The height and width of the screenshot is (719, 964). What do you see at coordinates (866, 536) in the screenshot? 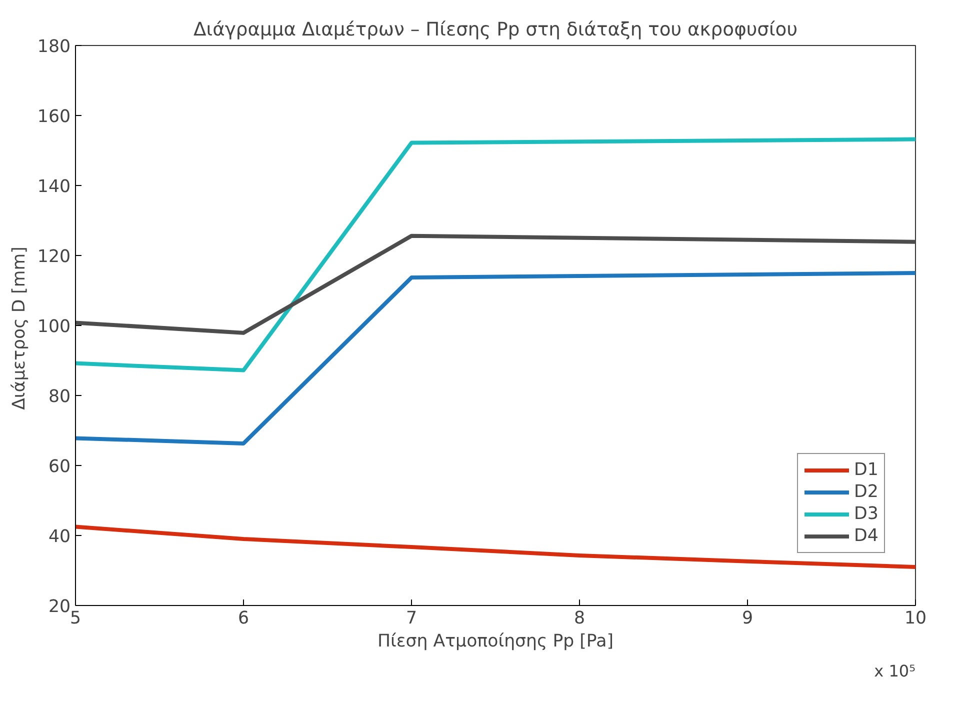
I see `legend-label: D4` at bounding box center [866, 536].